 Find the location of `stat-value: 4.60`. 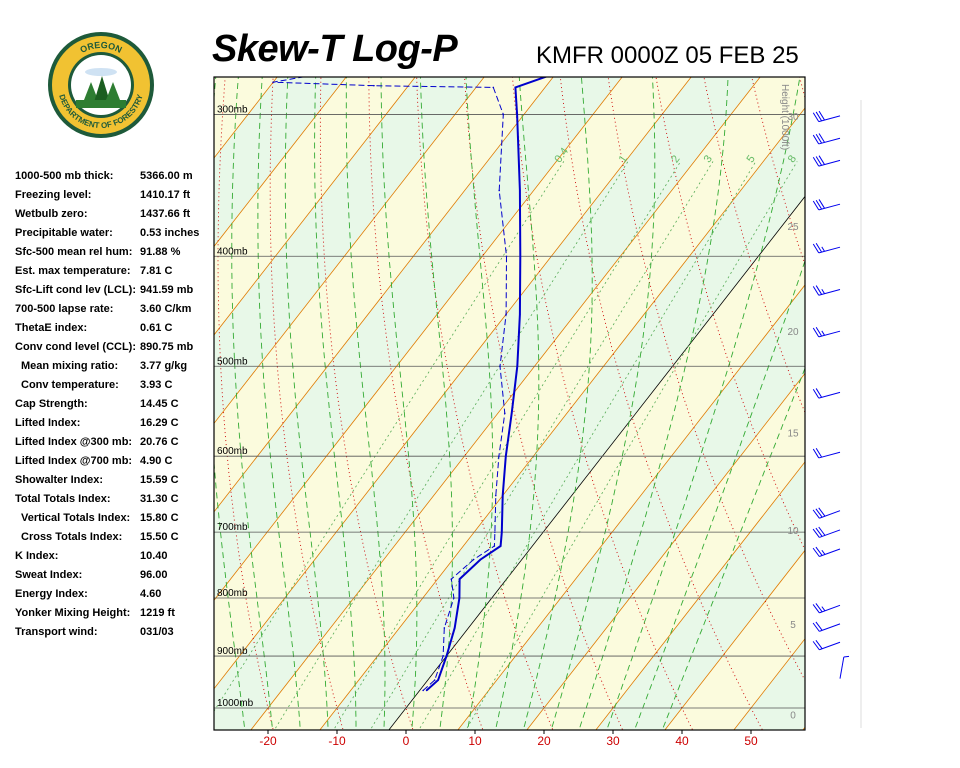

stat-value: 4.60 is located at coordinates (151, 594).